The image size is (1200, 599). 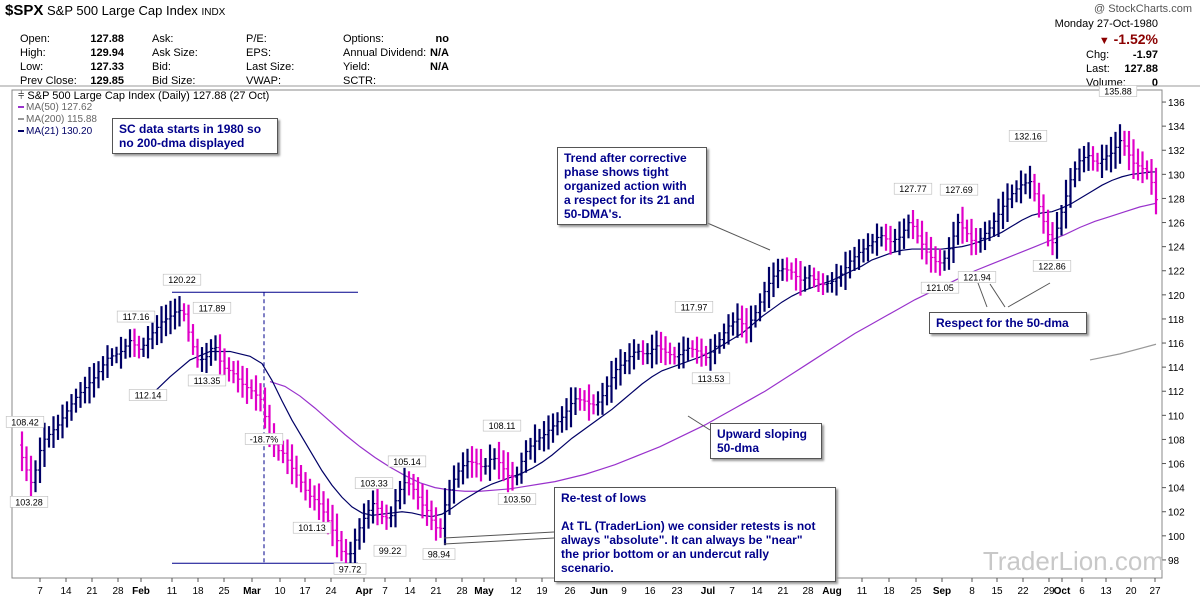 What do you see at coordinates (862, 591) in the screenshot?
I see `x-tick-label: 11` at bounding box center [862, 591].